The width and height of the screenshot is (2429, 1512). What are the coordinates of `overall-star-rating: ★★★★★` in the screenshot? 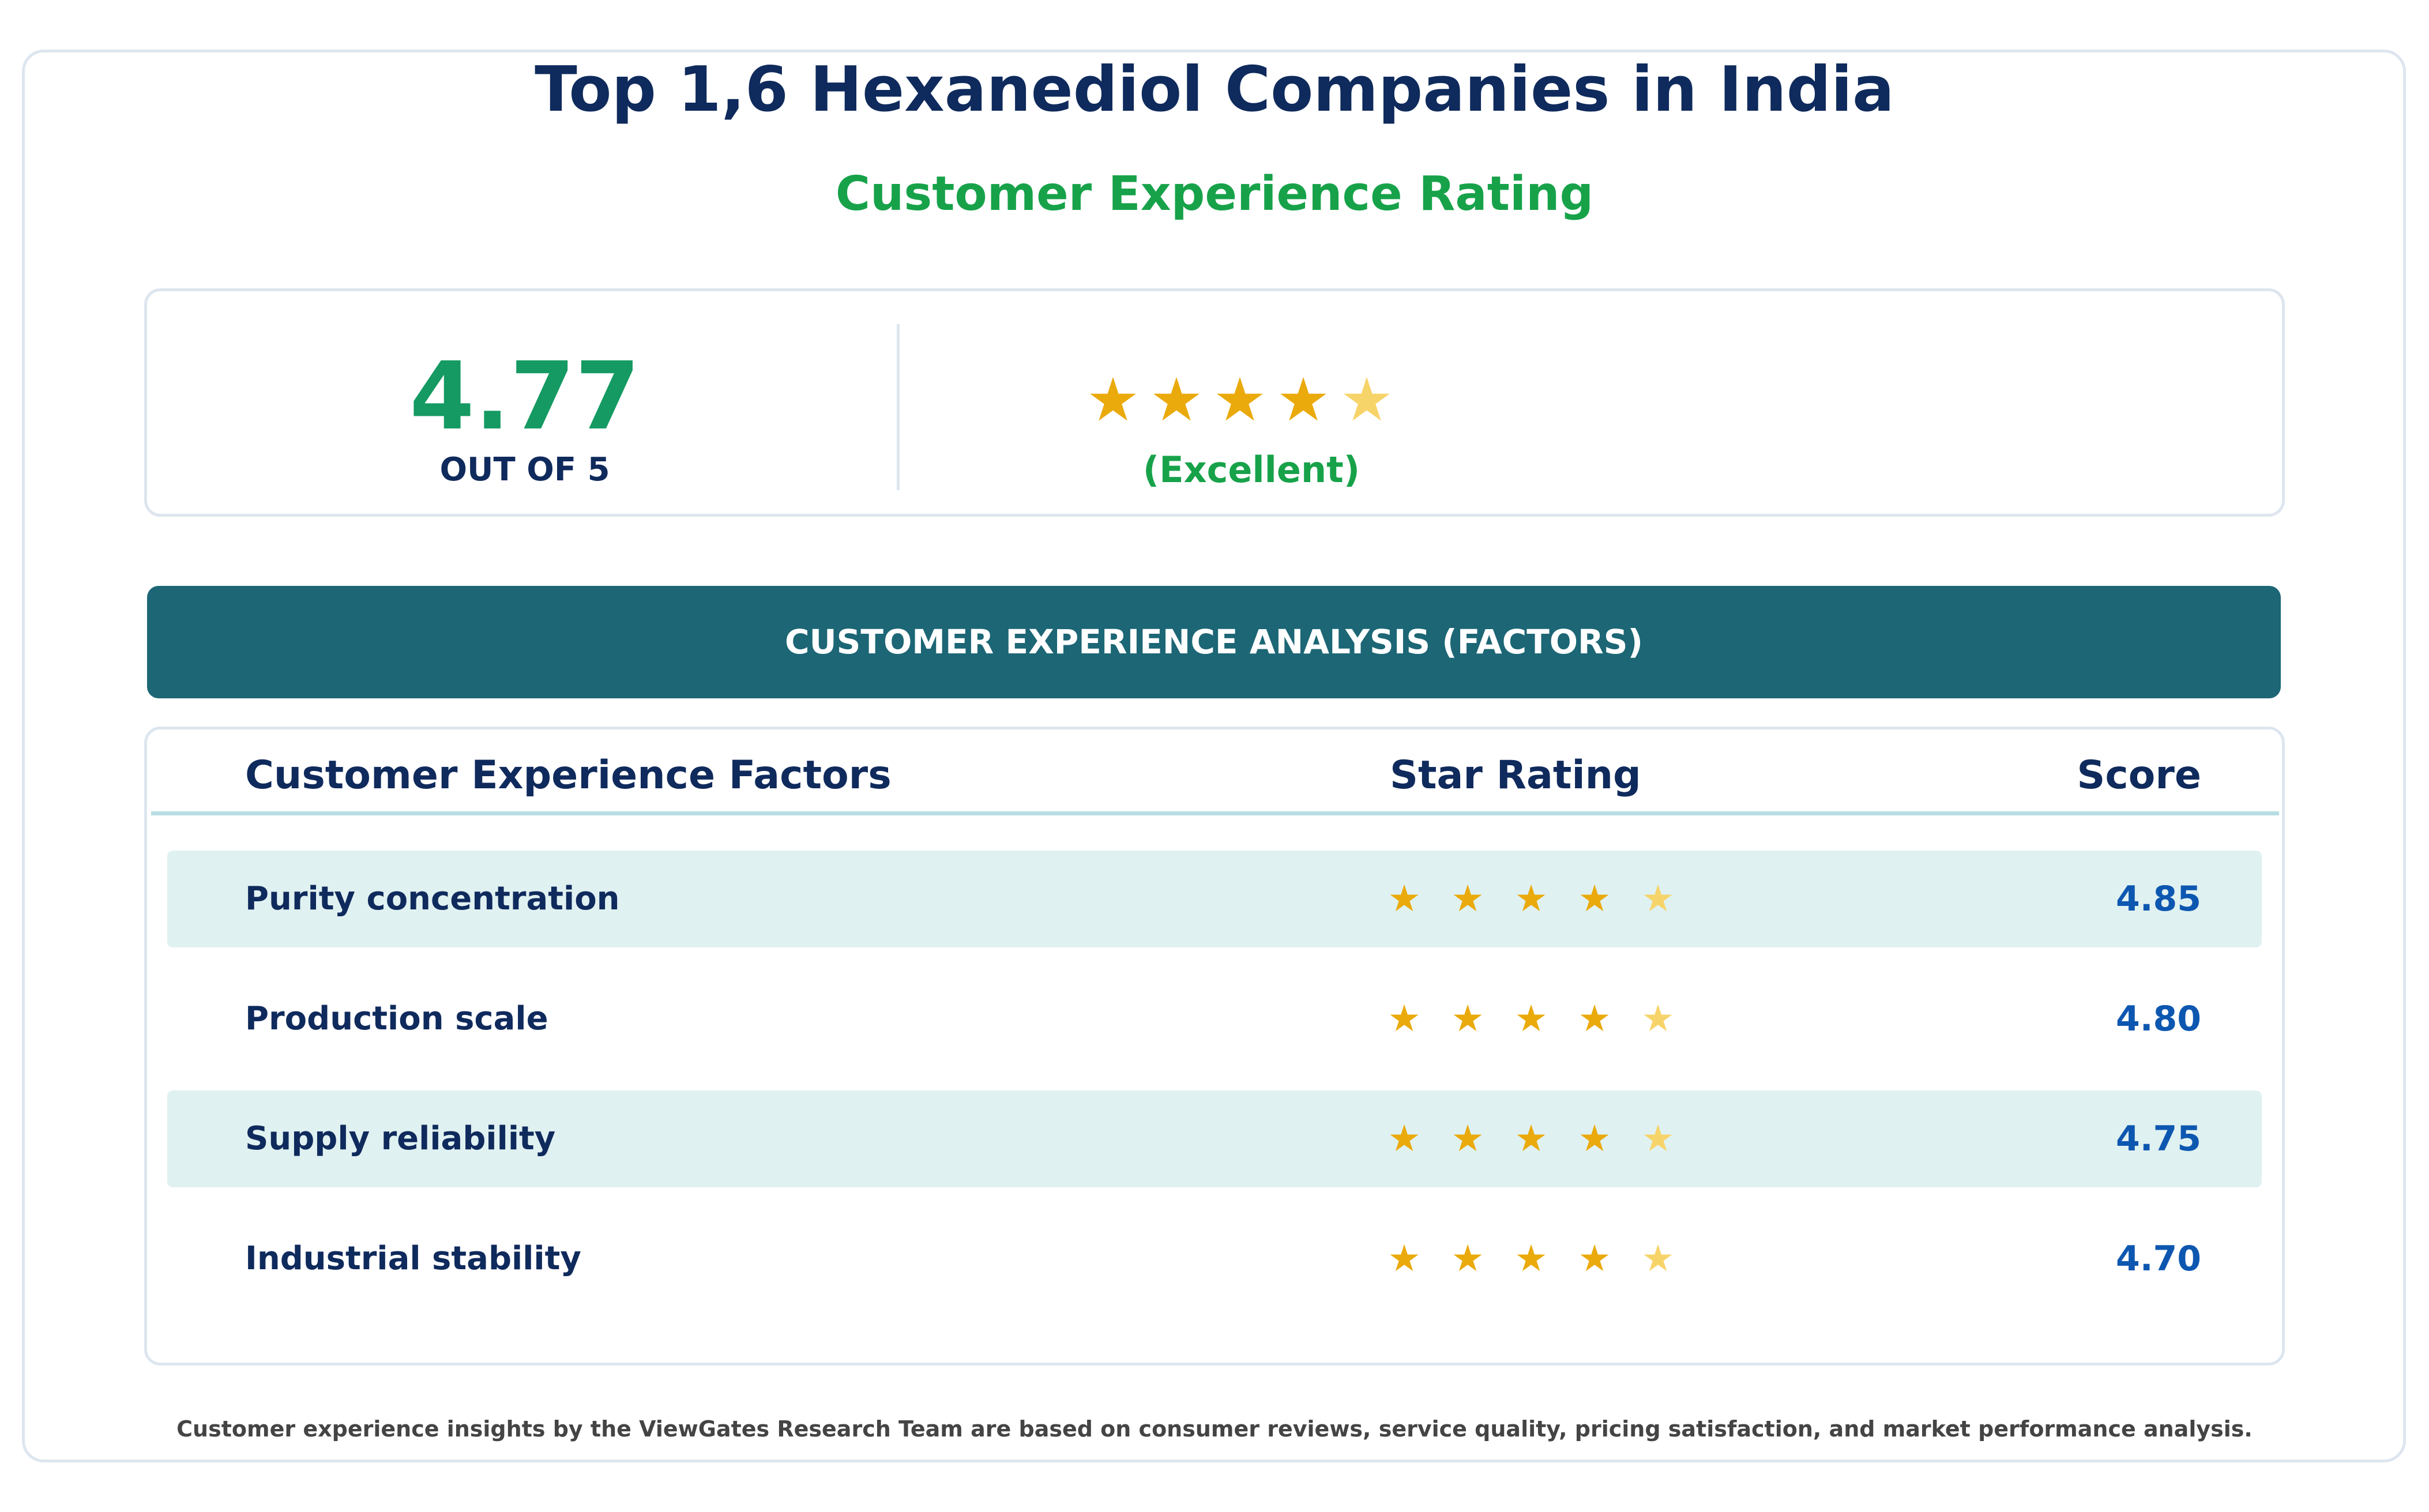 It's located at (1242, 400).